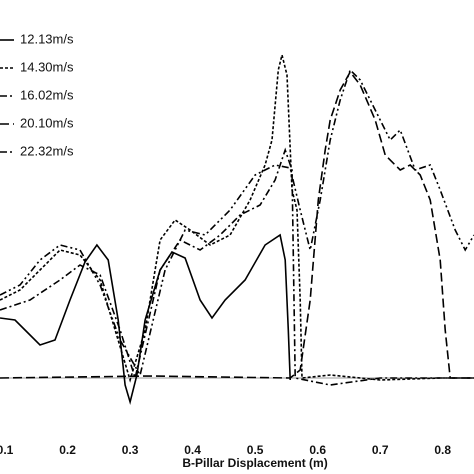  I want to click on x-tick-label: 0.1, so click(7, 450).